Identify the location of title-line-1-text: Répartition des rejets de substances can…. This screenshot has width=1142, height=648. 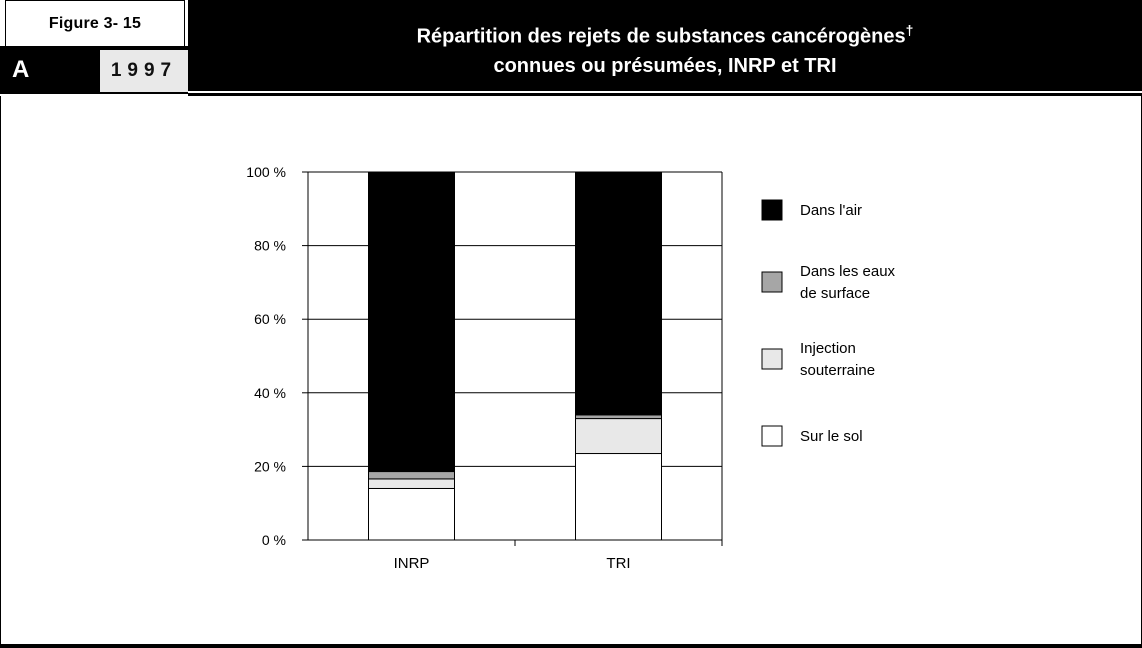
(661, 36).